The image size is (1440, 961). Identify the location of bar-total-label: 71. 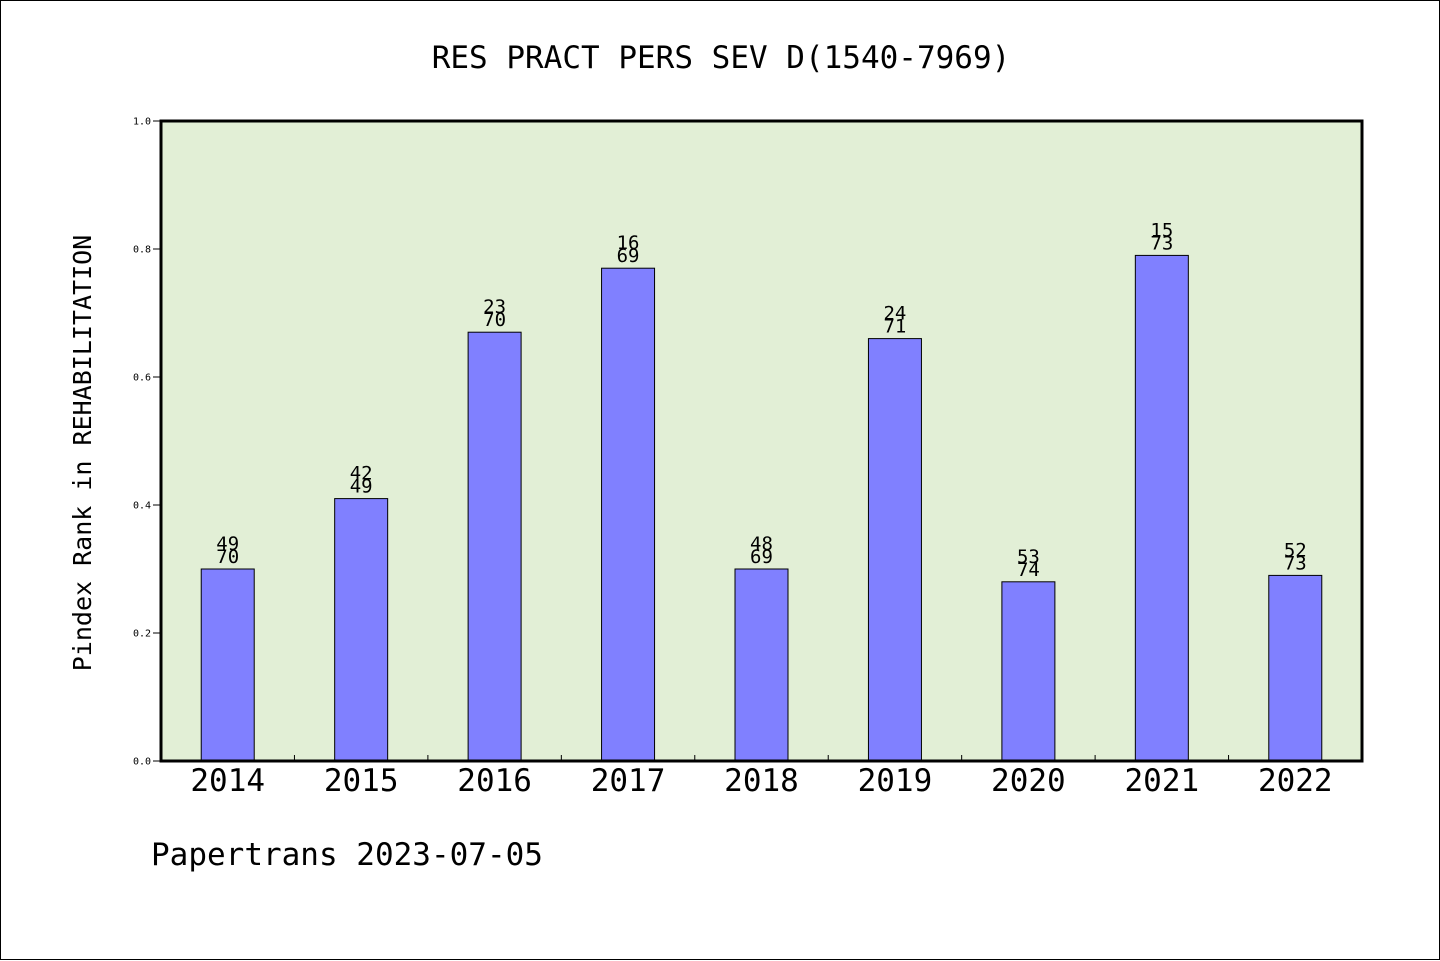
(894, 327).